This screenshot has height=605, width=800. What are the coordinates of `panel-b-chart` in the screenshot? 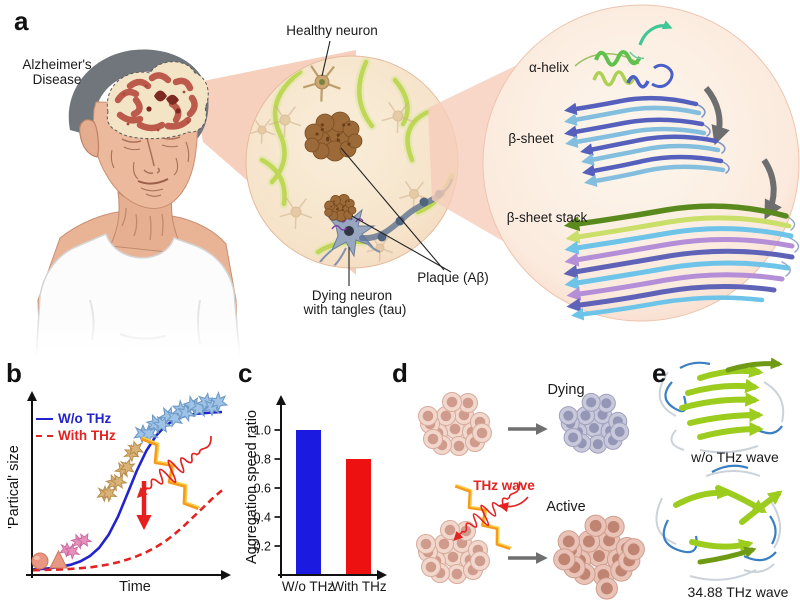 It's located at (133, 484).